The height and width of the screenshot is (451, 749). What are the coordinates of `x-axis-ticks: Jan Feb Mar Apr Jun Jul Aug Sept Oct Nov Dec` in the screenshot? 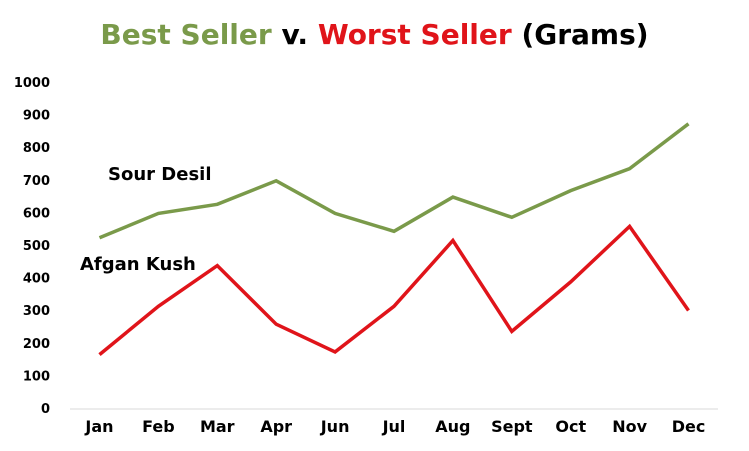 It's located at (394, 426).